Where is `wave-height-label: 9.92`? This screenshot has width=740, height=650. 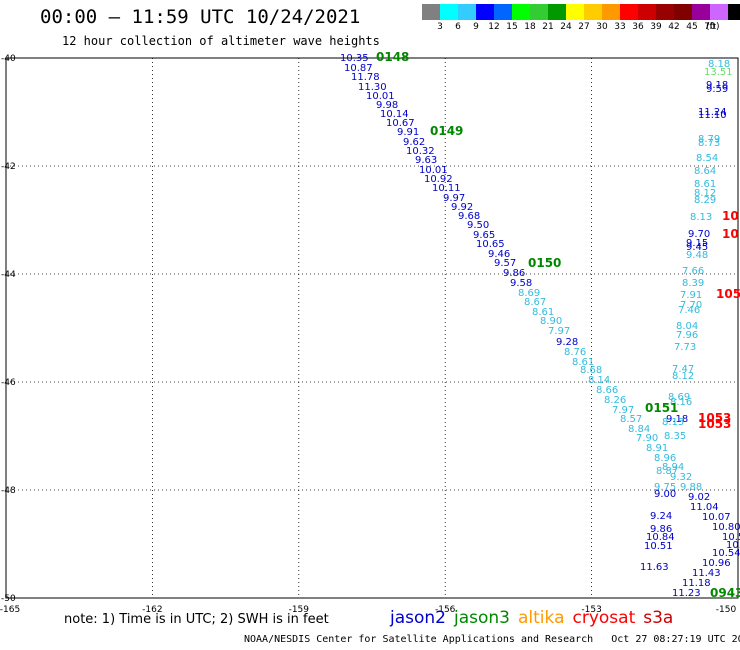
wave-height-label: 9.92 is located at coordinates (462, 207).